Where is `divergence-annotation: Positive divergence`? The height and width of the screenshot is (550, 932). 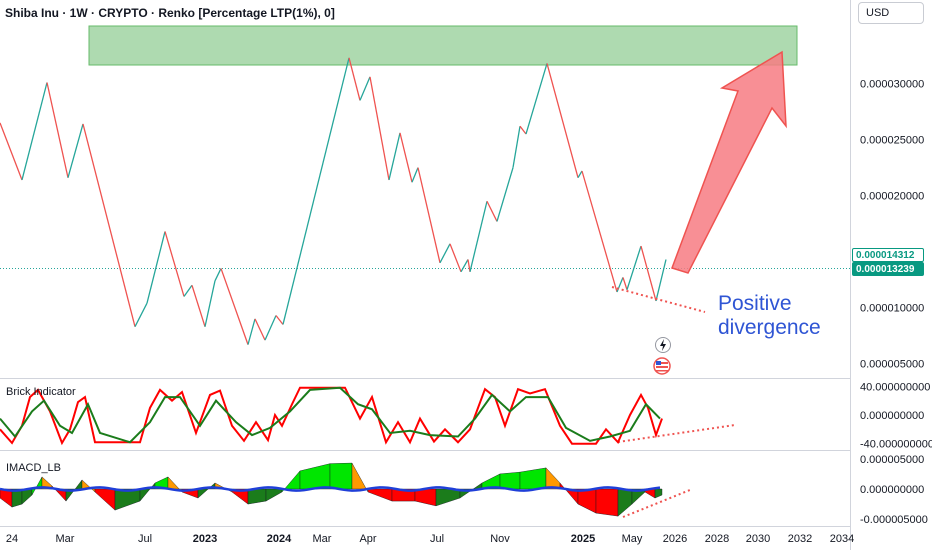
divergence-annotation: Positive divergence is located at coordinates (769, 316).